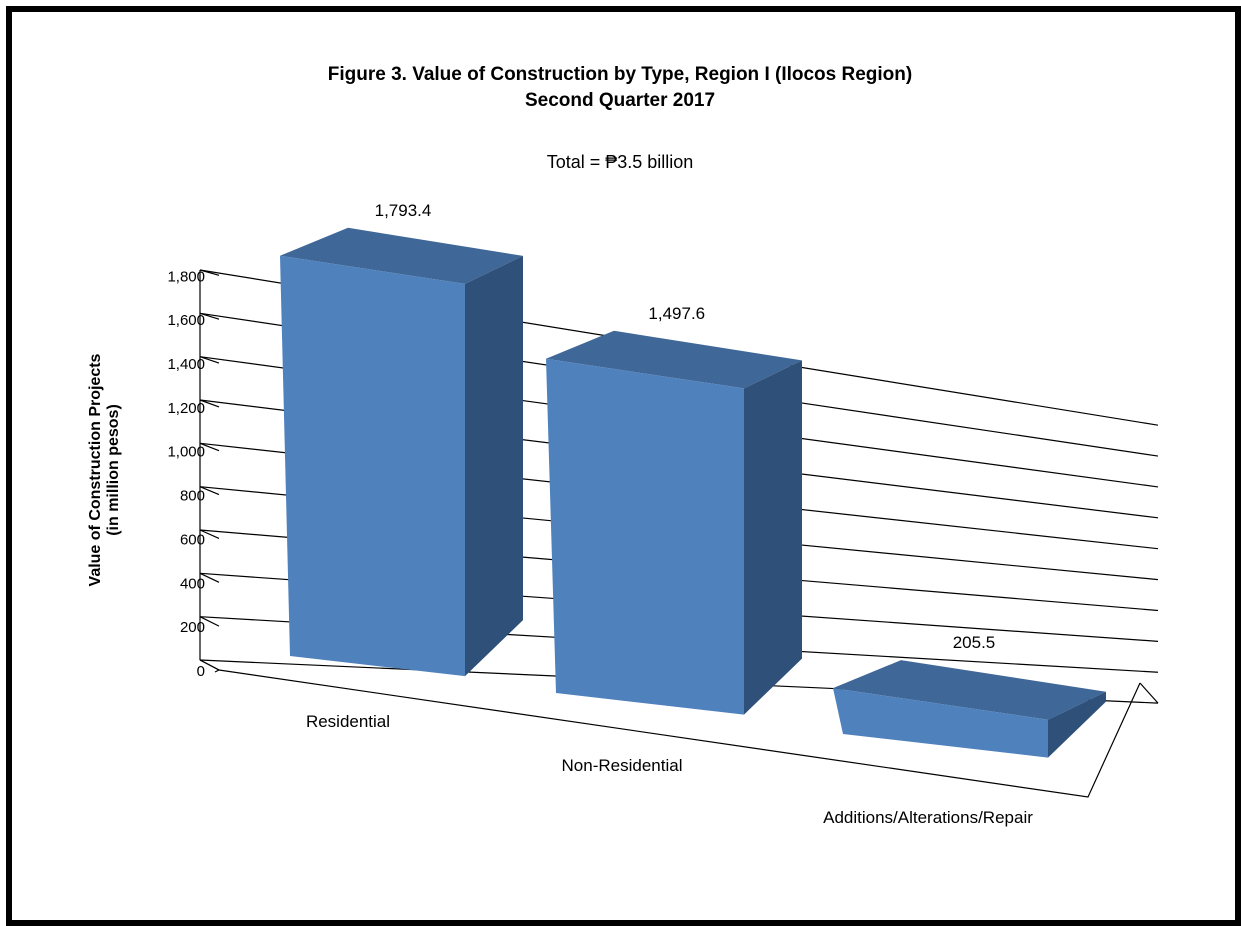 The height and width of the screenshot is (926, 1241). Describe the element at coordinates (192, 539) in the screenshot. I see `y-tick-label: 600` at that location.